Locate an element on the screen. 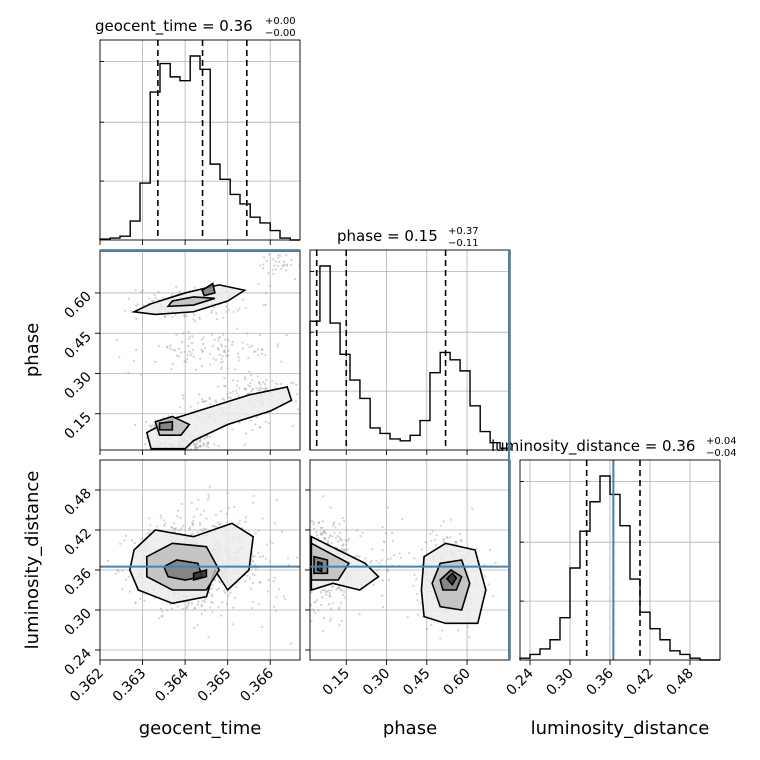 The image size is (760, 760). scatter-geocent-time-vs-luminosity-distance-panel is located at coordinates (200, 560).